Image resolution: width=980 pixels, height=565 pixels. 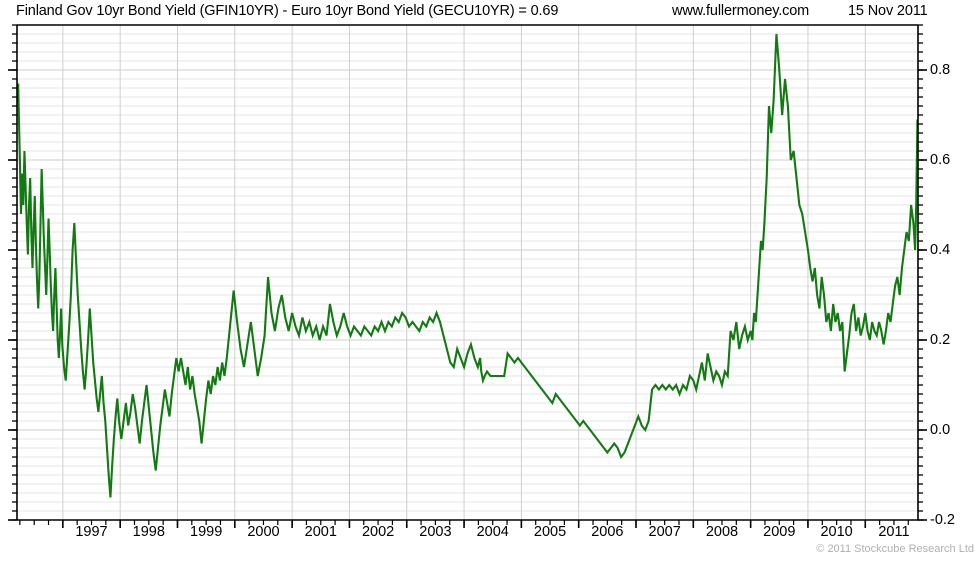 What do you see at coordinates (664, 532) in the screenshot?
I see `x-axis-tick-label: 2007` at bounding box center [664, 532].